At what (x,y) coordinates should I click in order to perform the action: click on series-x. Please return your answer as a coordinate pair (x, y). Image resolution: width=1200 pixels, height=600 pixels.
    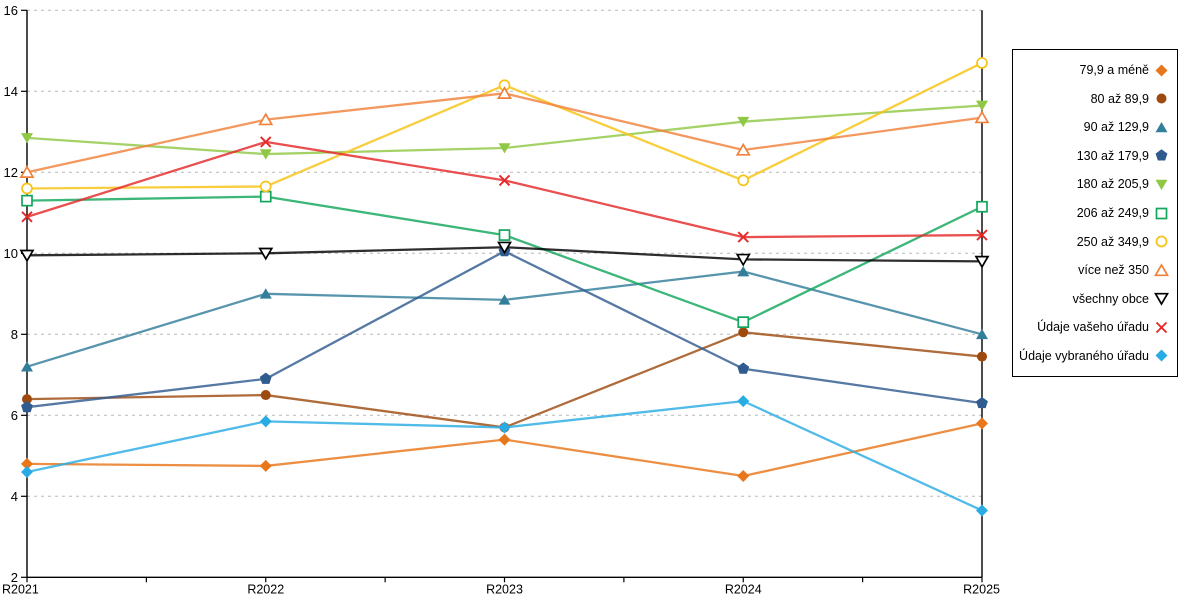
    Looking at the image, I should click on (504, 189).